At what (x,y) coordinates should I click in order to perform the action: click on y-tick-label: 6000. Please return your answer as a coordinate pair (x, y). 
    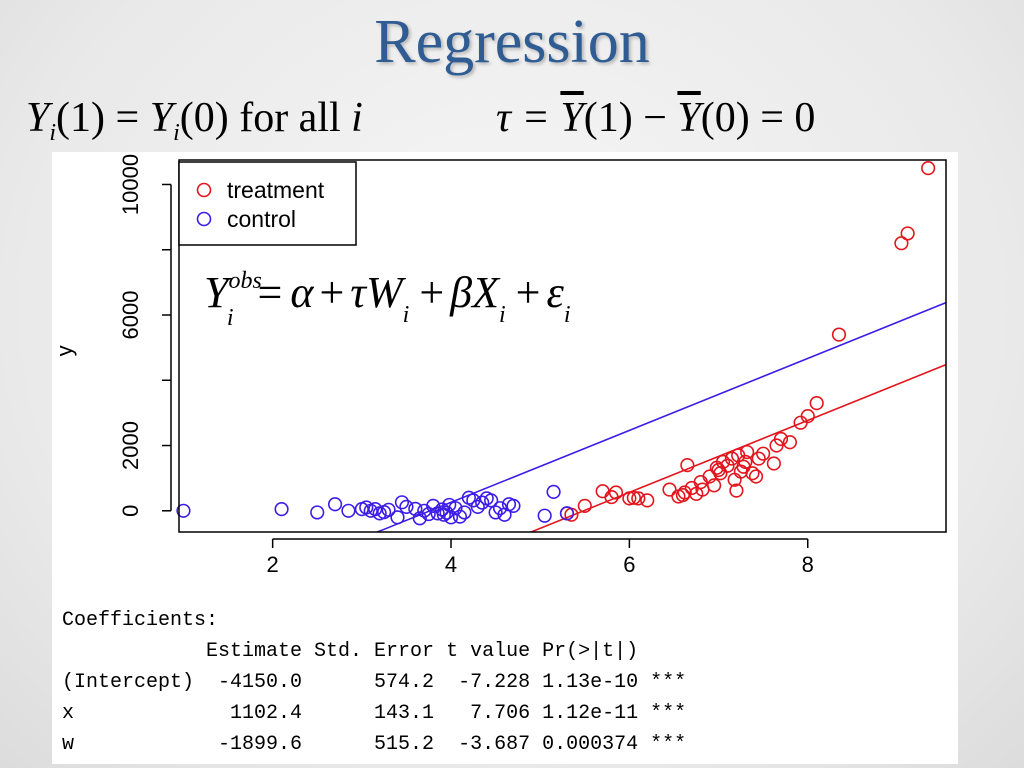
    Looking at the image, I should click on (130, 315).